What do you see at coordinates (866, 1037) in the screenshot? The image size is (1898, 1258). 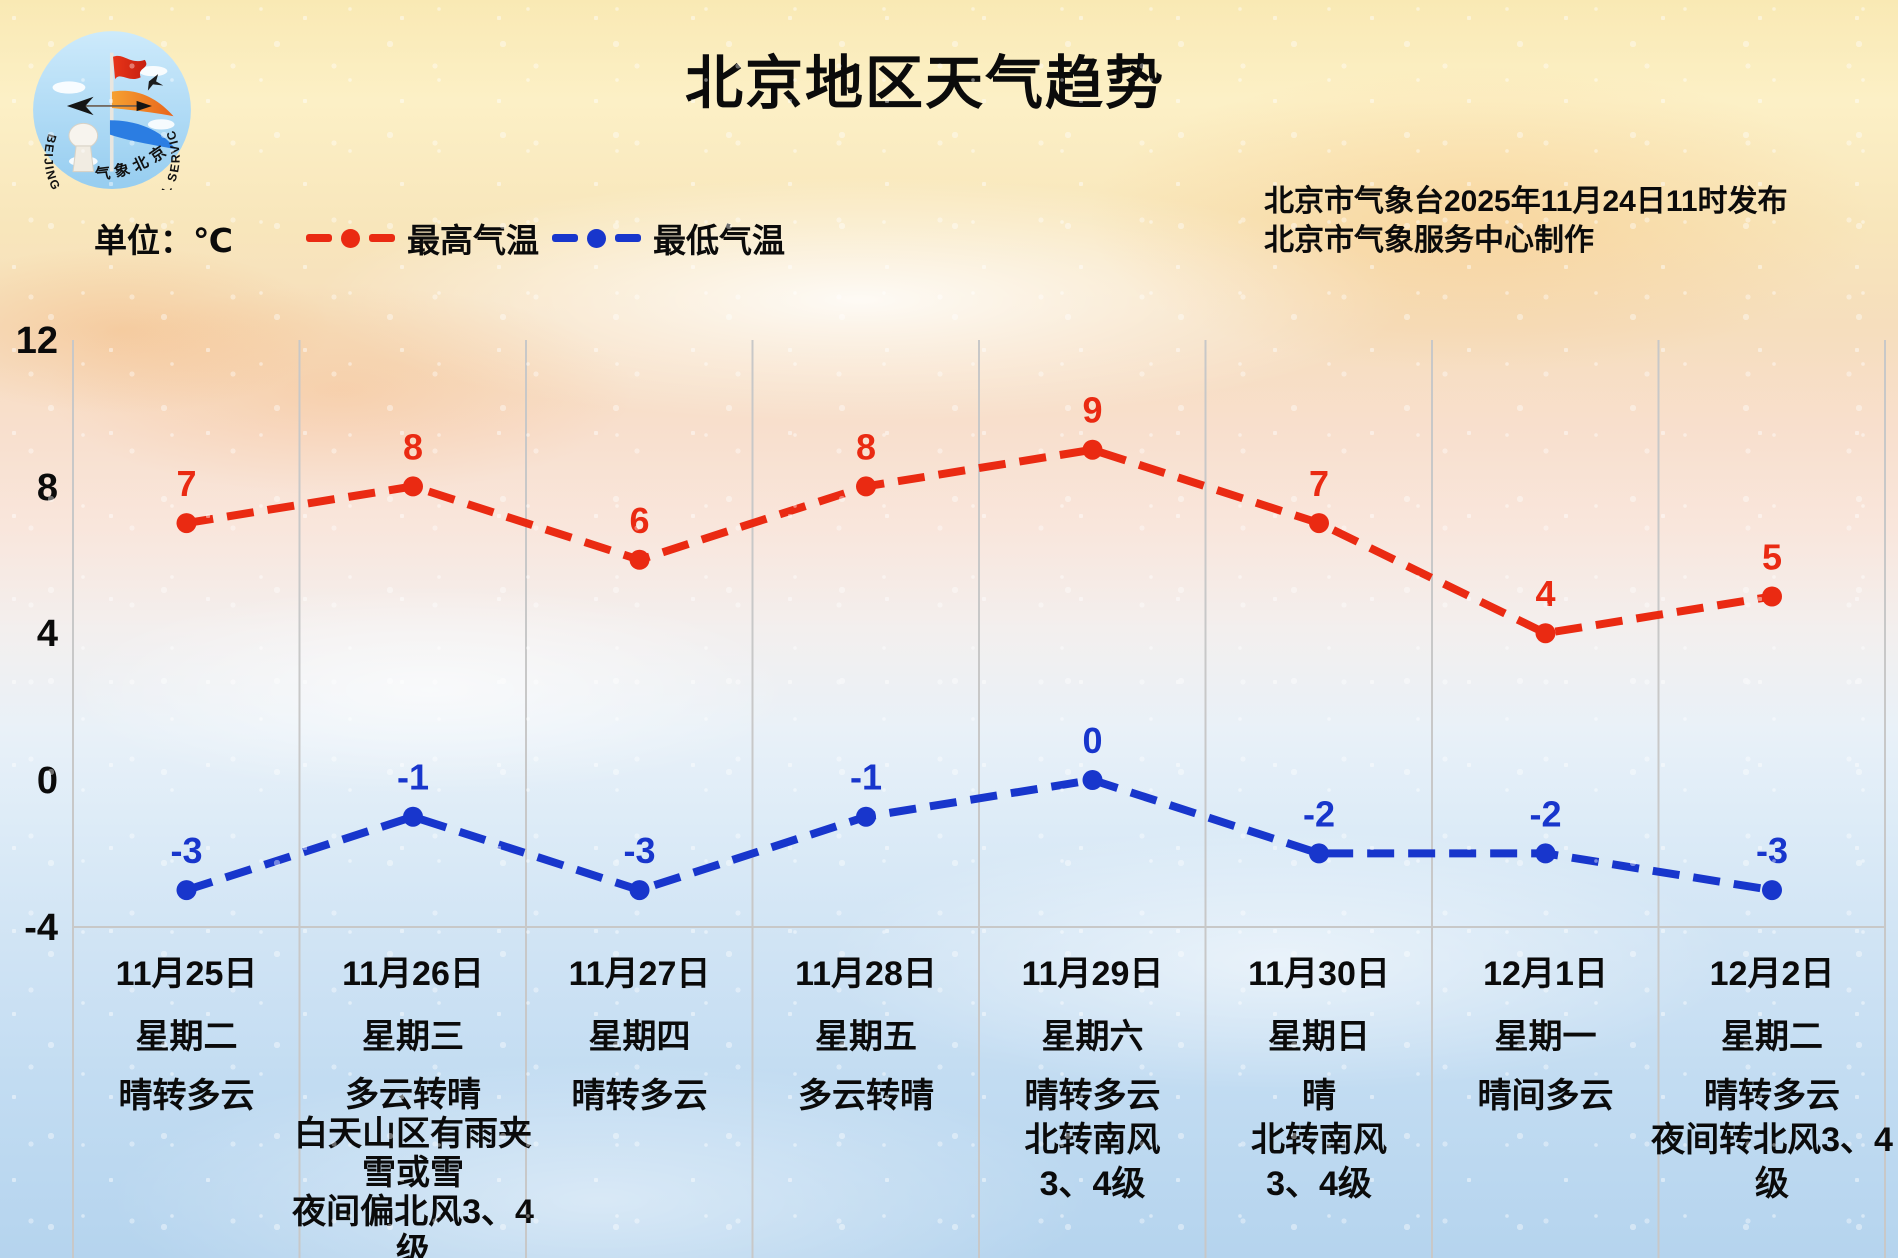 I see `day-weekday: 星期五` at bounding box center [866, 1037].